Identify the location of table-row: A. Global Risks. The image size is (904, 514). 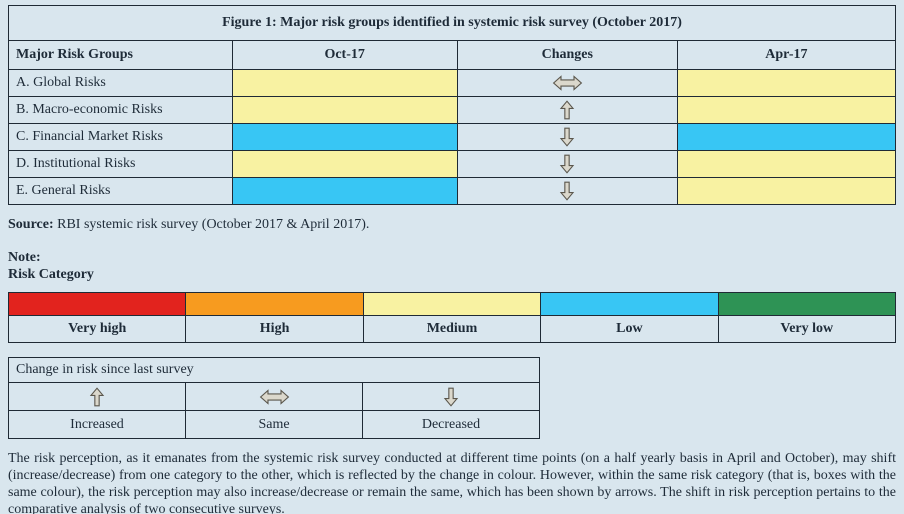
(452, 83).